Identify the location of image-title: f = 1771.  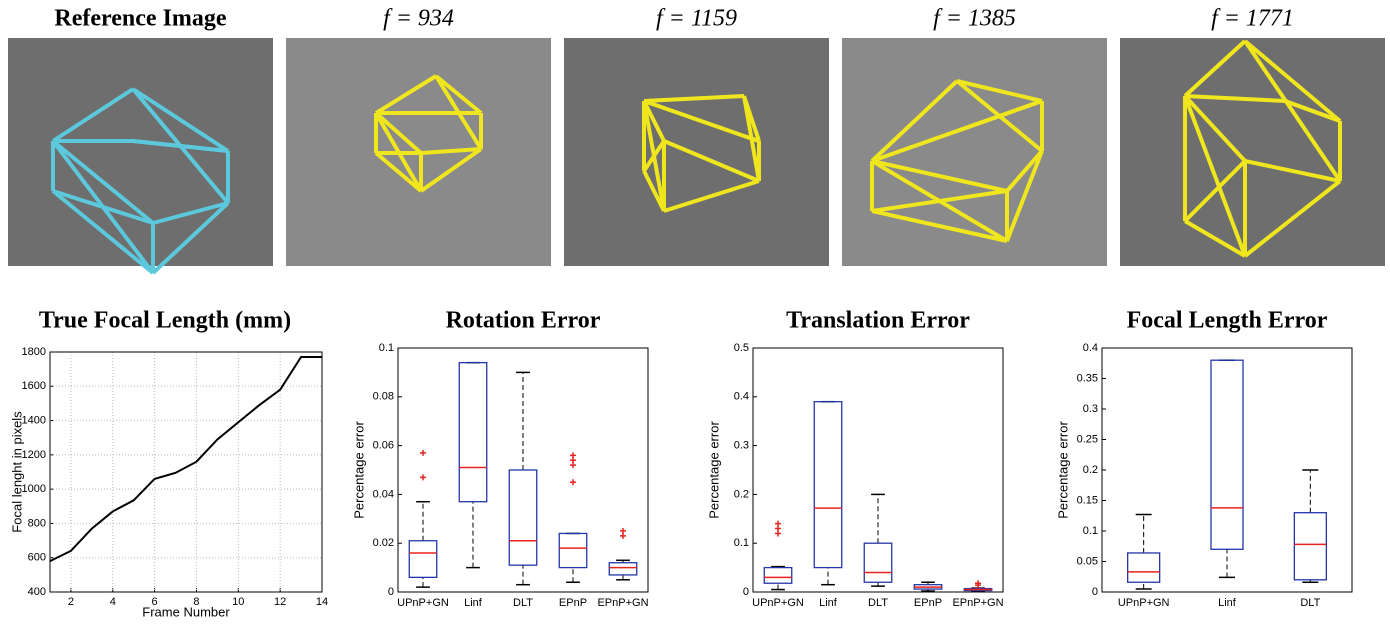
(1252, 19).